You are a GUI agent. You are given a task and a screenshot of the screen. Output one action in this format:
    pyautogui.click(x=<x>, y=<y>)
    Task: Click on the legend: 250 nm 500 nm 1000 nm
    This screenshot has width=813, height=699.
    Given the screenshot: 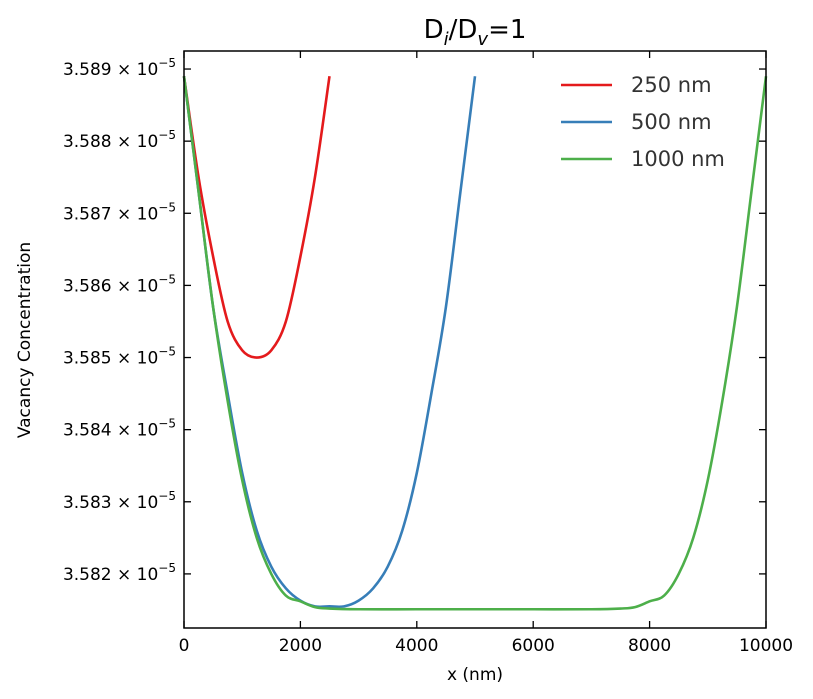 What is the action you would take?
    pyautogui.click(x=643, y=122)
    